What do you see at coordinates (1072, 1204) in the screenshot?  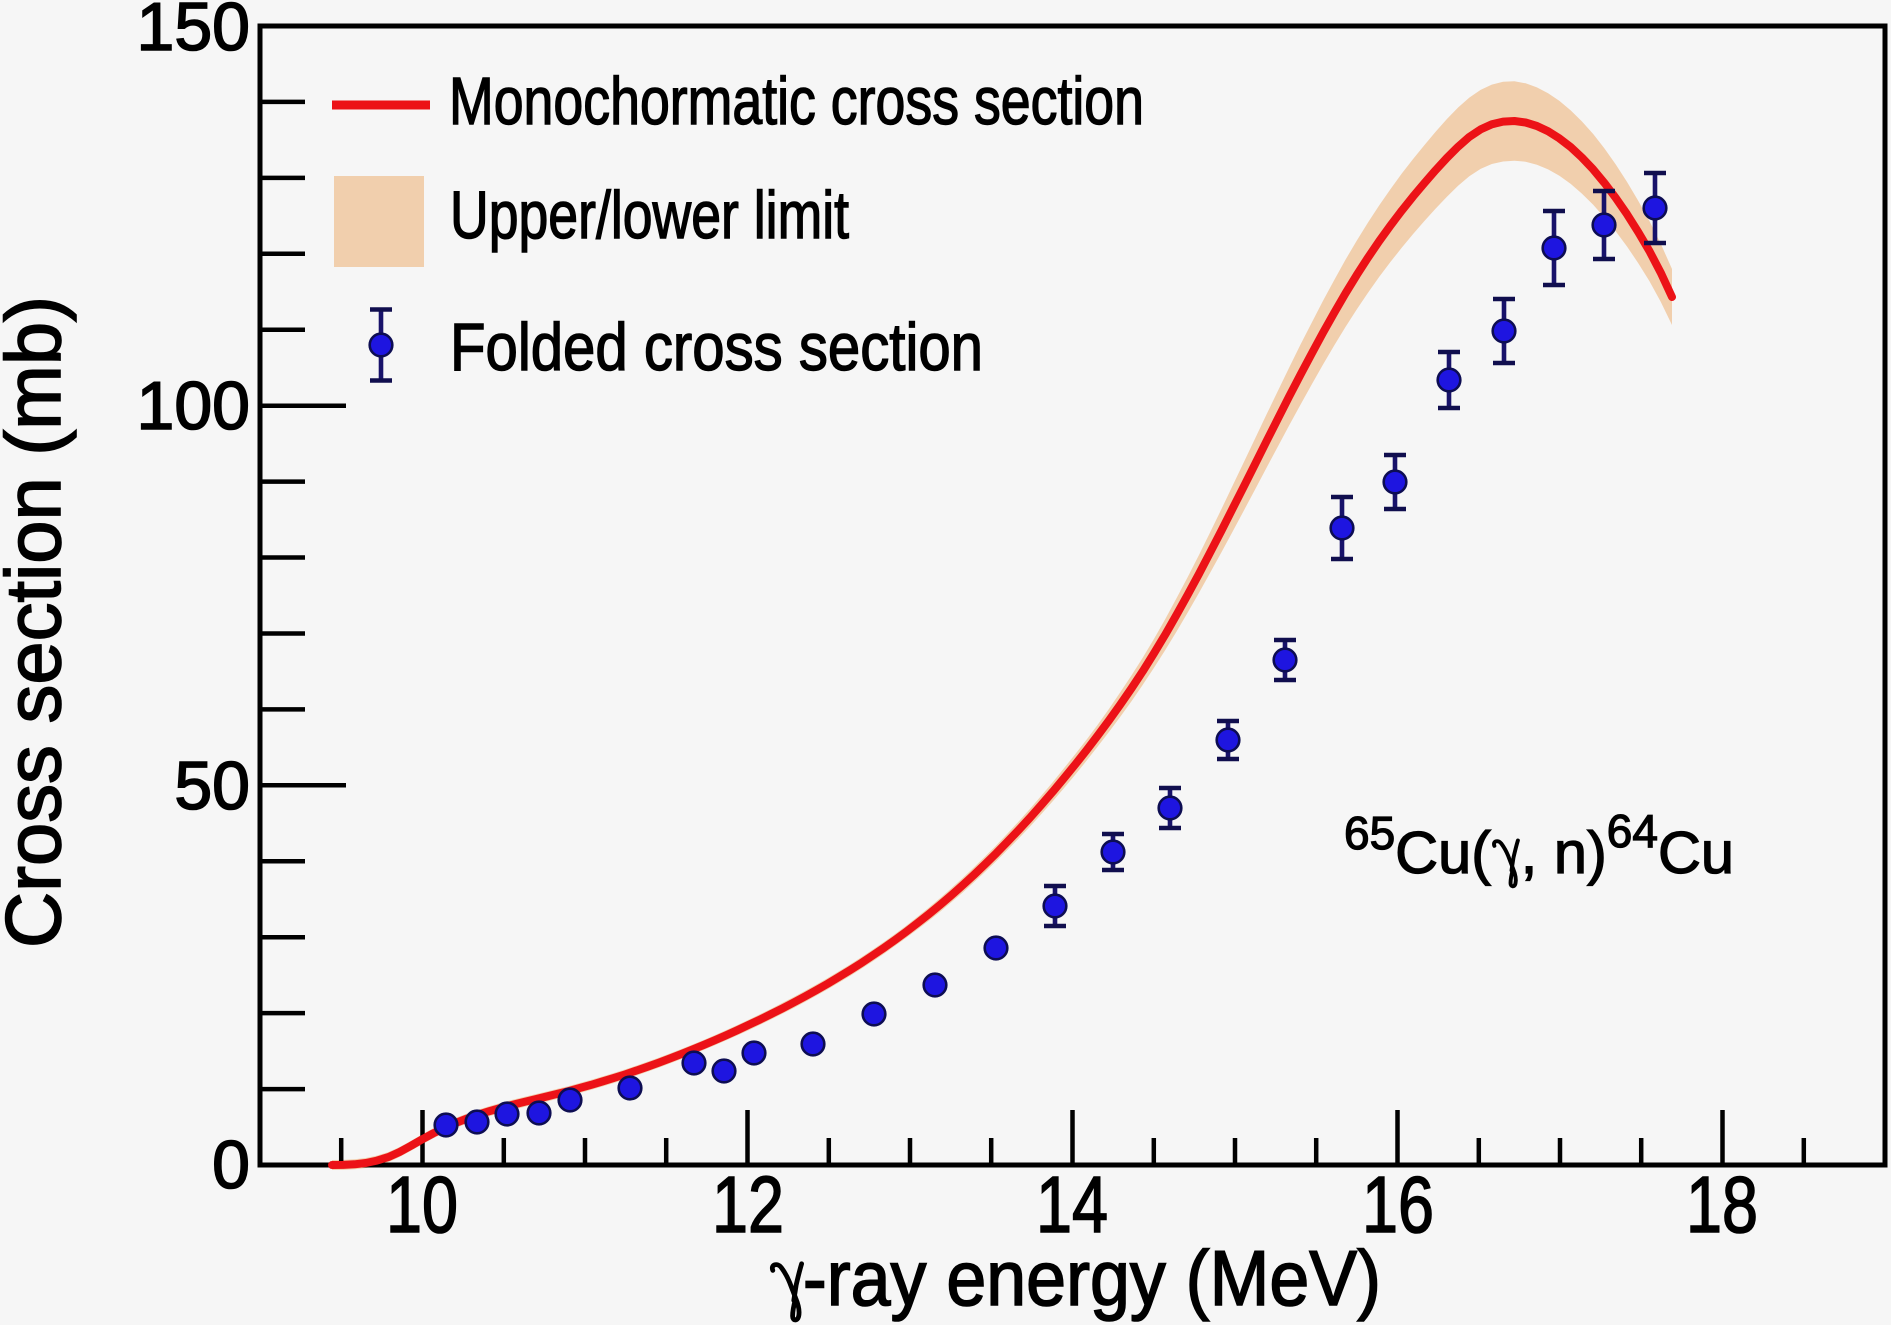 I see `svg-text: 14` at bounding box center [1072, 1204].